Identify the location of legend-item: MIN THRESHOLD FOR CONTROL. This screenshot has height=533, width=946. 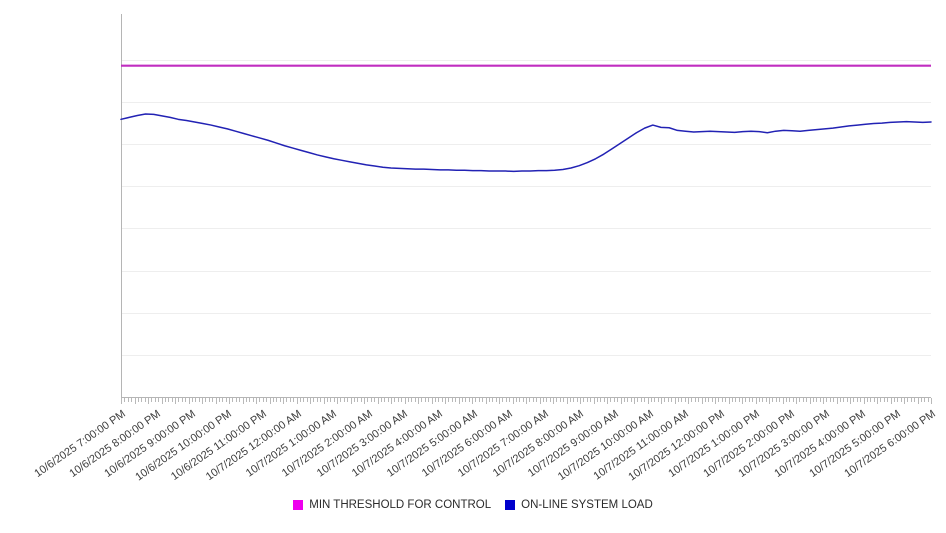
(392, 505).